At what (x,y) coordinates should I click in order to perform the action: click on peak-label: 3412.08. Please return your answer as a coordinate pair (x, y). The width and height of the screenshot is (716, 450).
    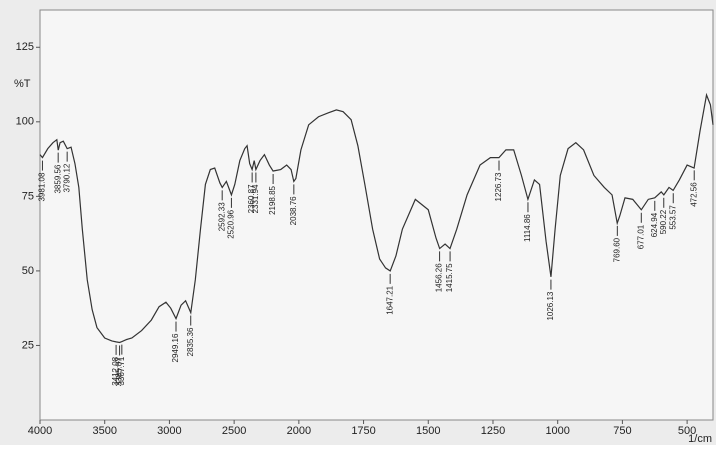
    Looking at the image, I should click on (115, 370).